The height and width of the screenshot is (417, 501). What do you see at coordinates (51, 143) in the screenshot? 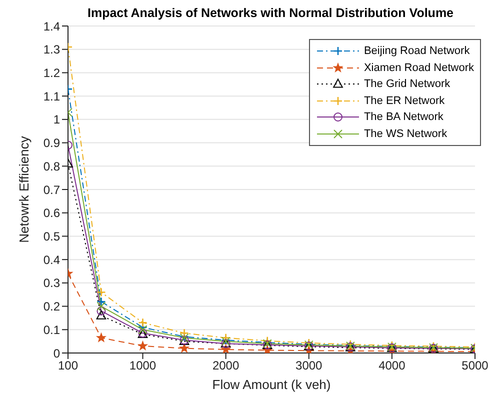
I see `y-tick-label: 0.9` at bounding box center [51, 143].